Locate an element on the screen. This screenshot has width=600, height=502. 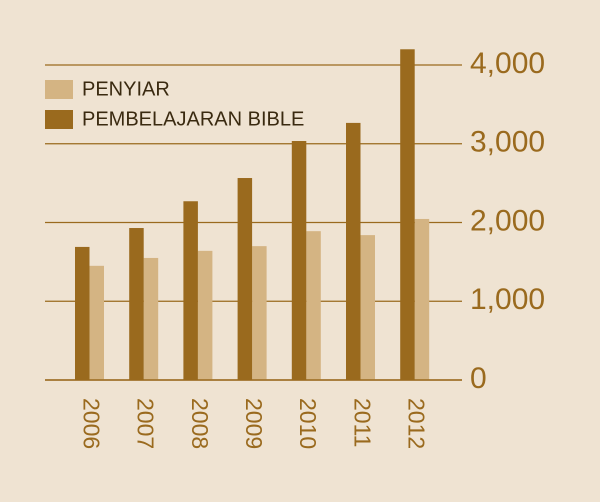
y-tick-label: 3,000 is located at coordinates (507, 142).